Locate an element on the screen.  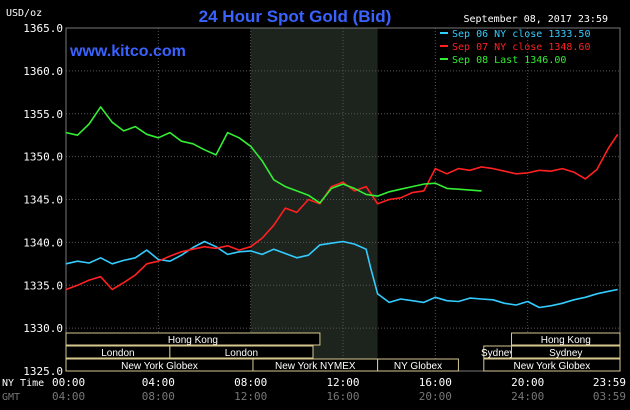
x-tick-label: 23:59 is located at coordinates (609, 382).